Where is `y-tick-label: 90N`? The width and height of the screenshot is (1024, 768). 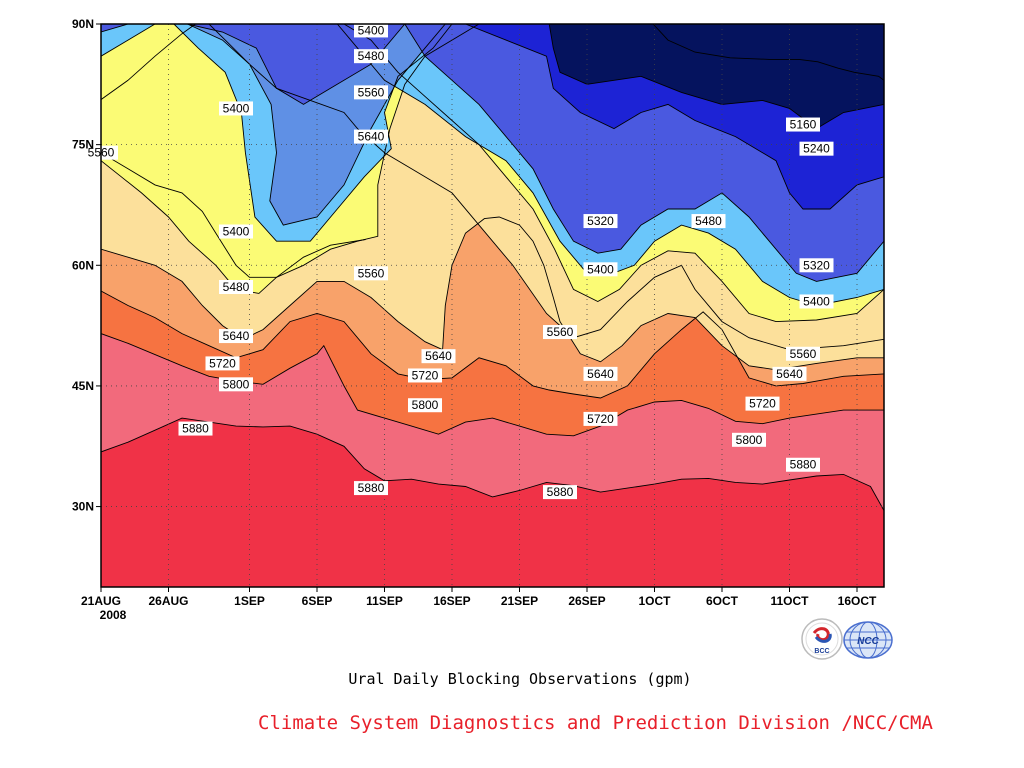 y-tick-label: 90N is located at coordinates (83, 24).